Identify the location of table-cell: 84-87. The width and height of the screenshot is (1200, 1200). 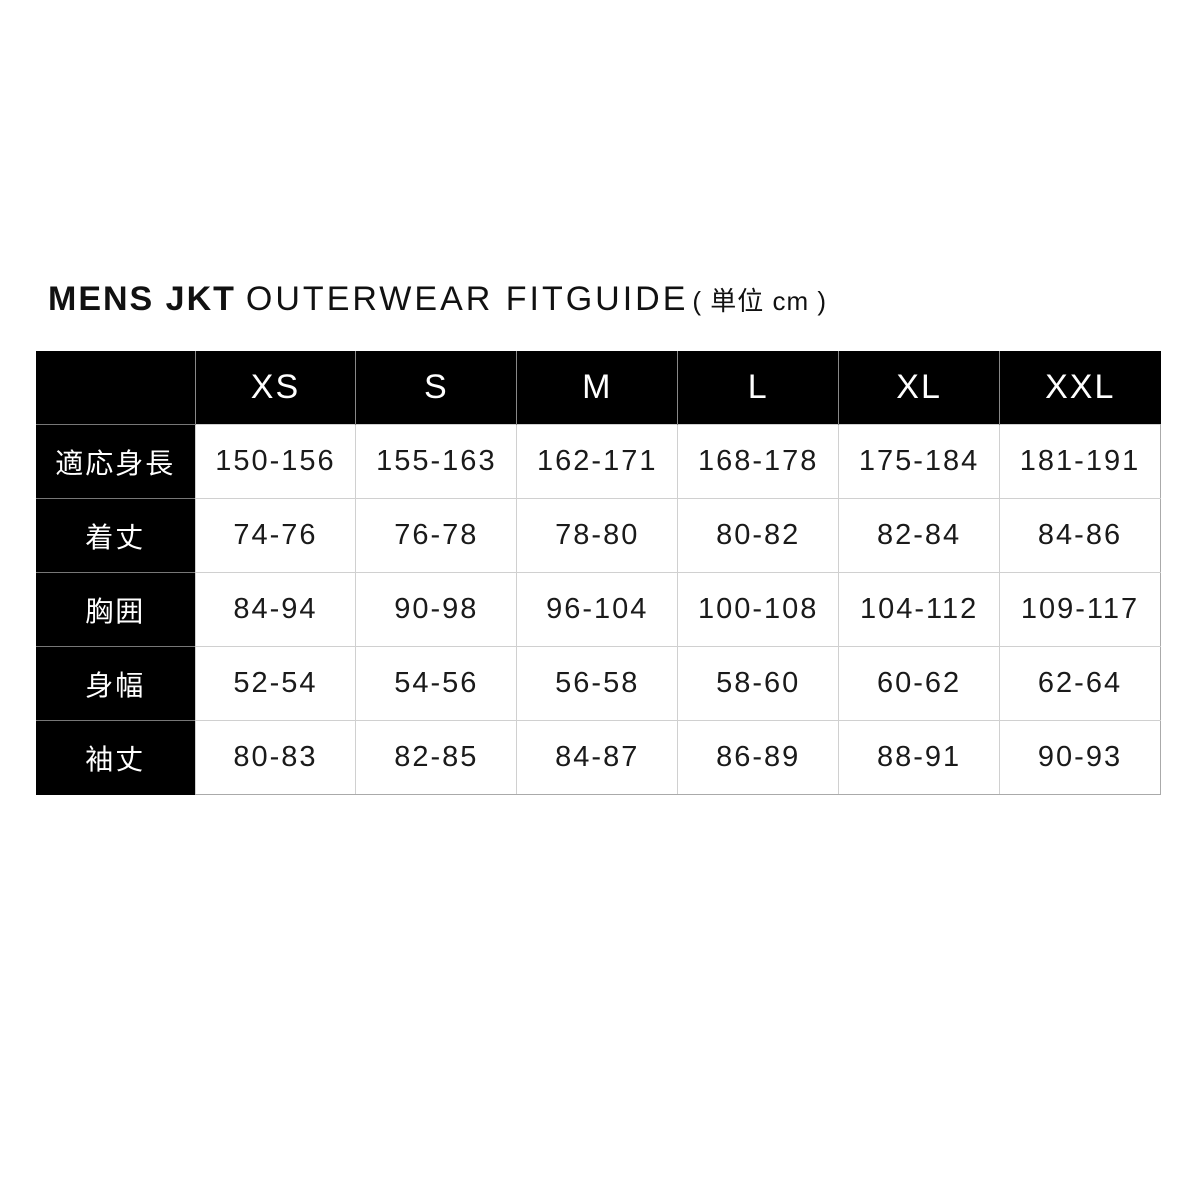
(597, 757).